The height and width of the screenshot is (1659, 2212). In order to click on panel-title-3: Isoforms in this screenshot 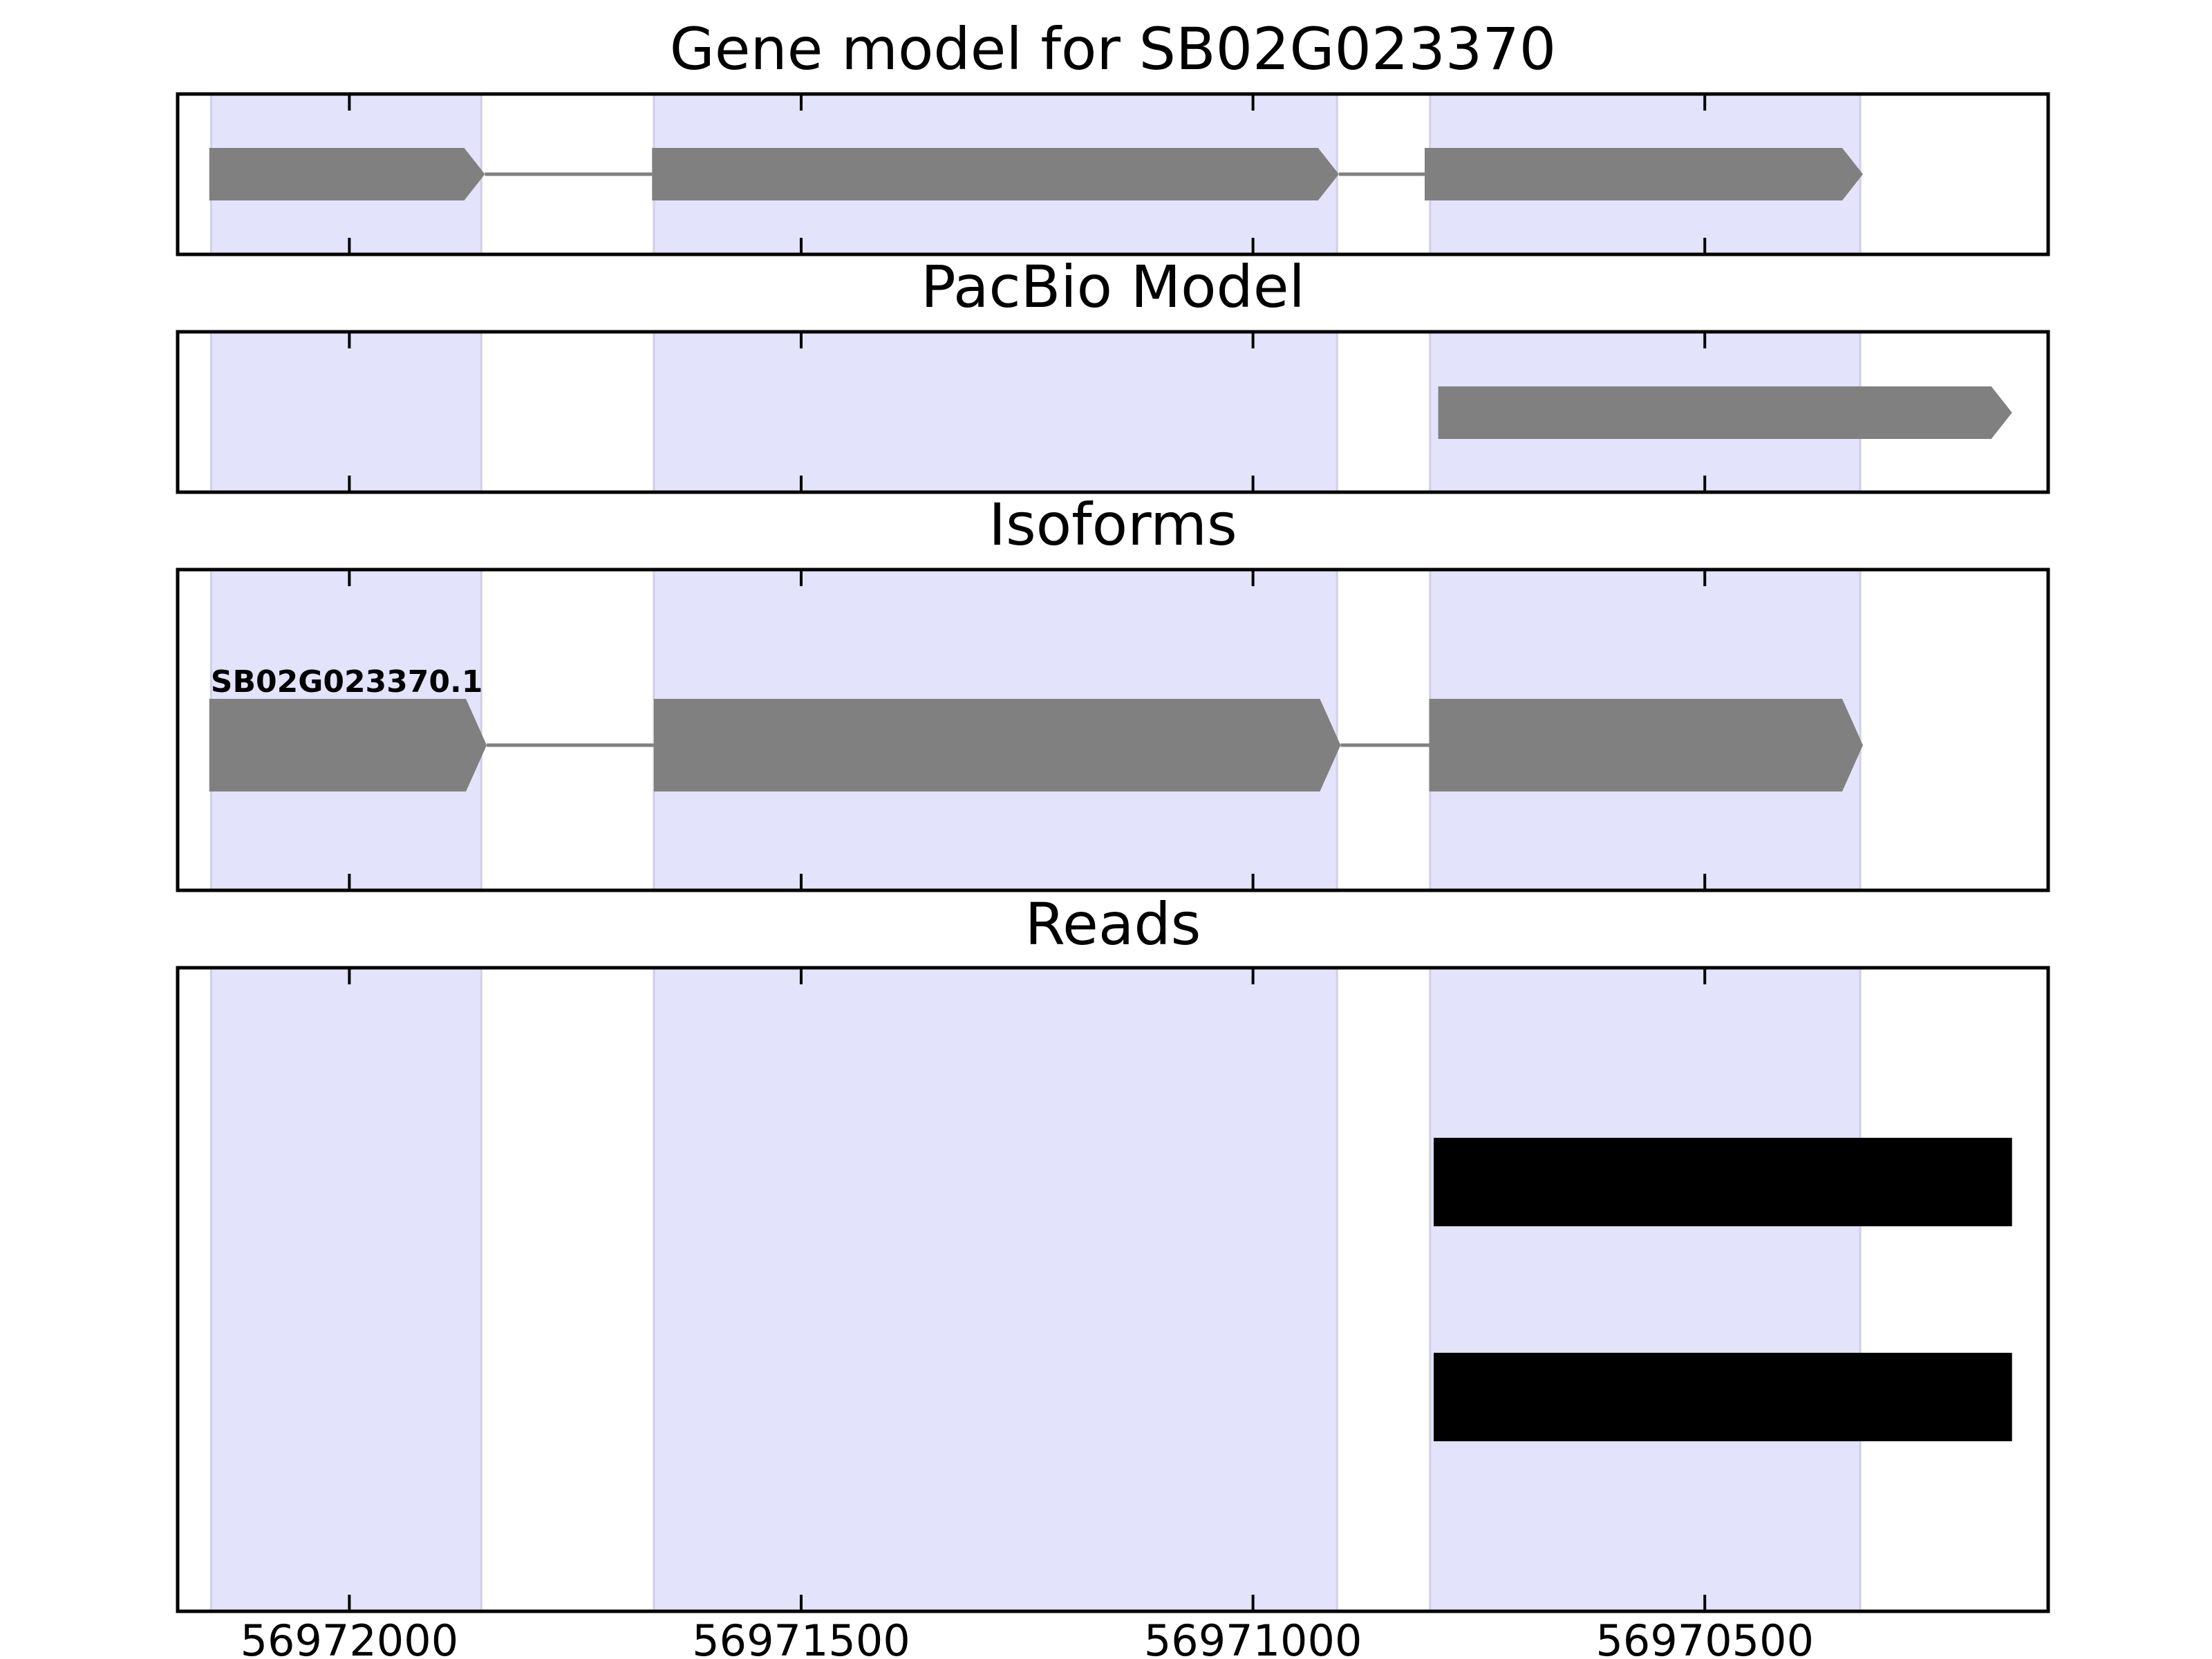, I will do `click(1112, 525)`.